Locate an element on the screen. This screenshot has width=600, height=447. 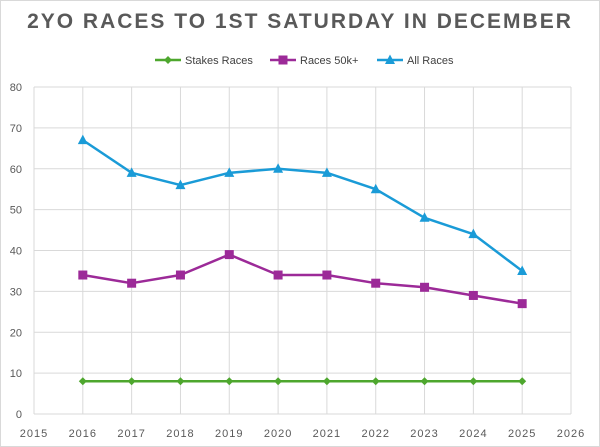
x-tick-label: 2024 is located at coordinates (473, 434).